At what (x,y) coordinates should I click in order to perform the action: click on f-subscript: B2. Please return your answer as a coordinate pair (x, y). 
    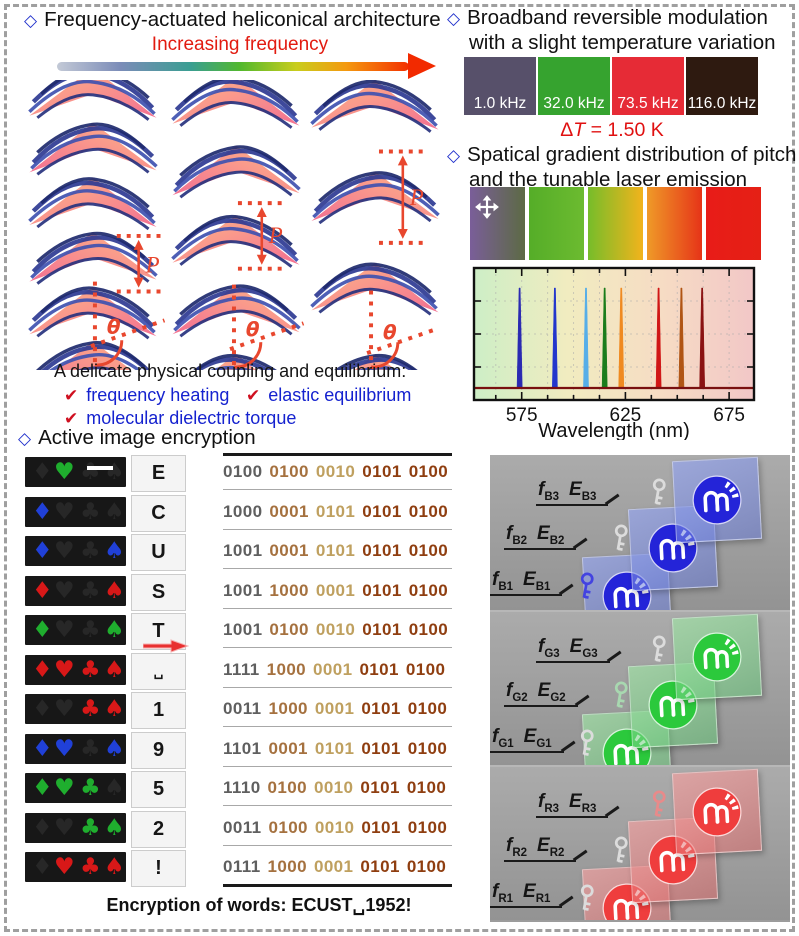
    Looking at the image, I should click on (520, 540).